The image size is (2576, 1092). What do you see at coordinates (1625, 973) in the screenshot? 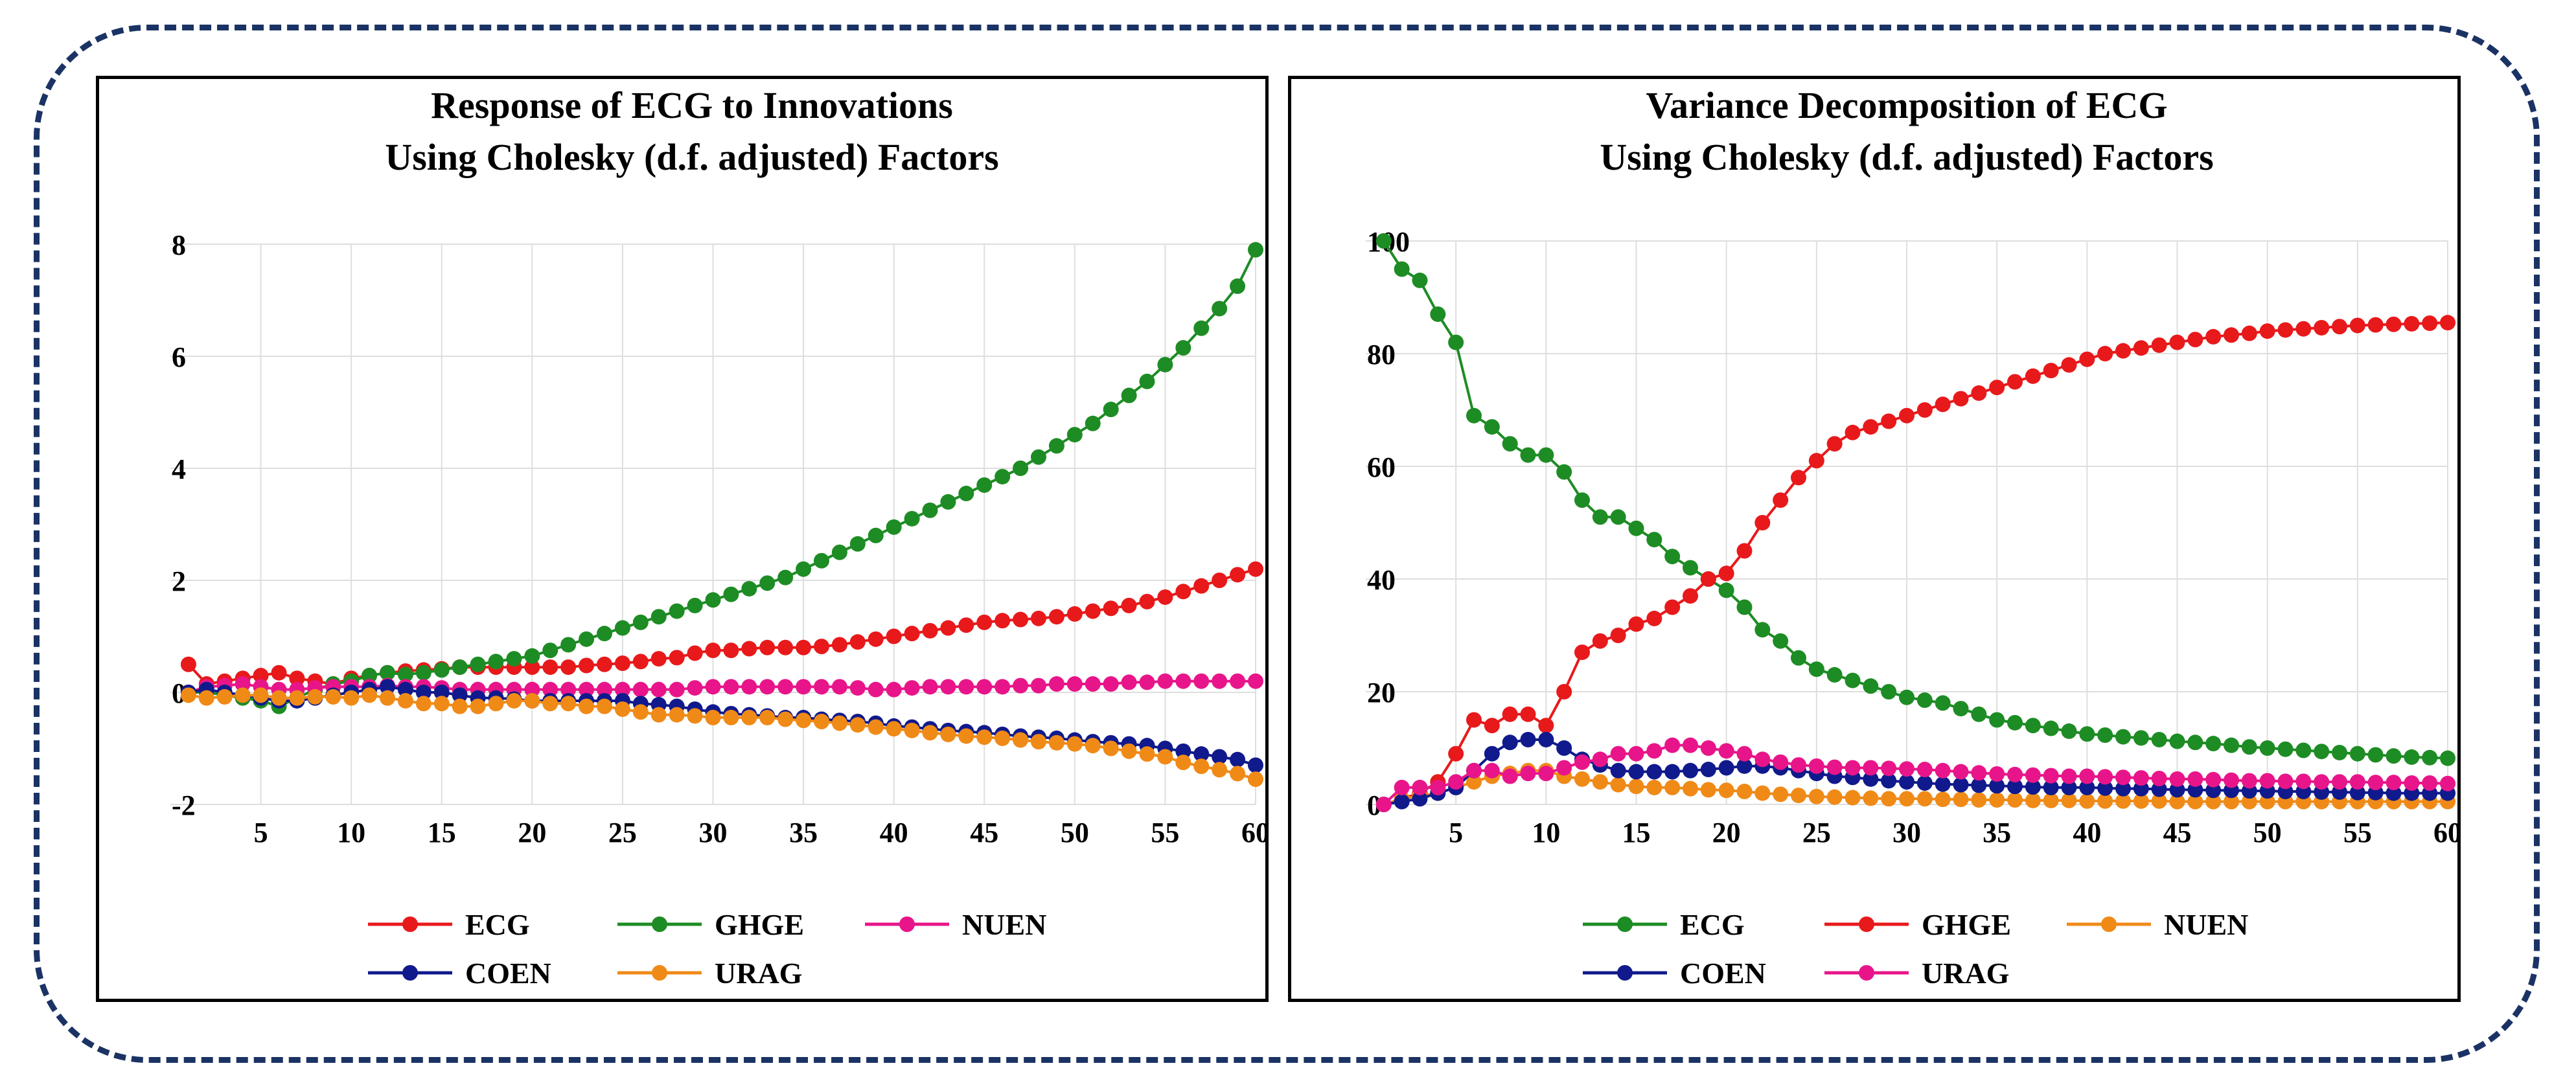
I see `legend-marker` at bounding box center [1625, 973].